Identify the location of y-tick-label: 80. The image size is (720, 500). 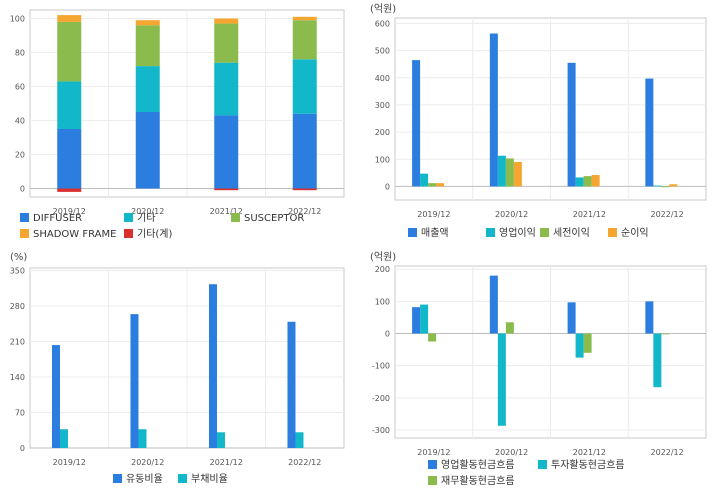
(20, 53).